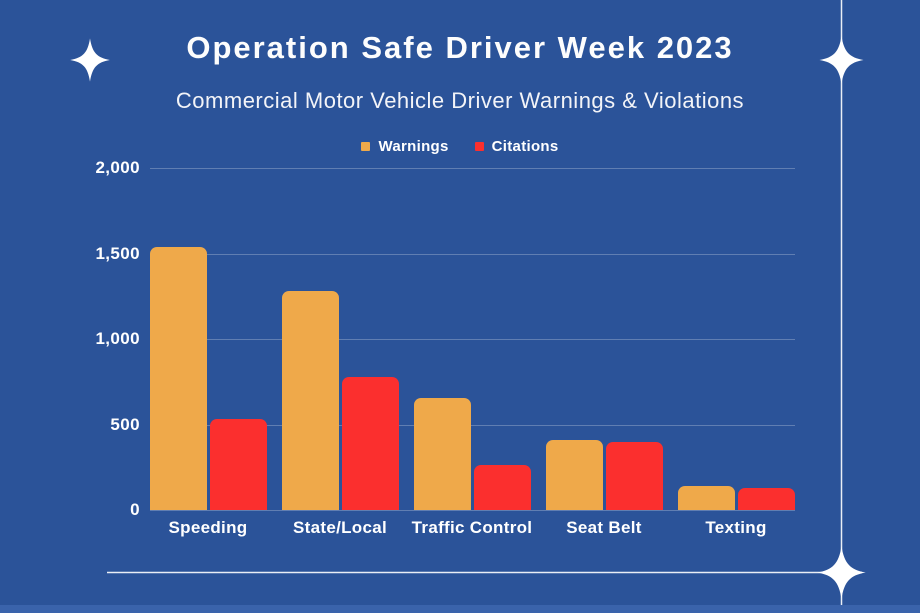 The image size is (920, 613). I want to click on y-axis-tick-label: 1,000, so click(117, 338).